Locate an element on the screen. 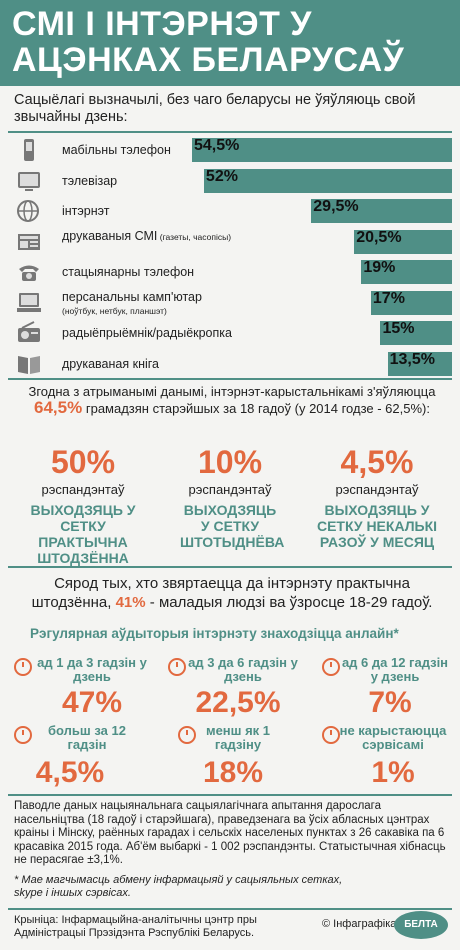 Image resolution: width=460 pixels, height=950 pixels. bar-value-label: 20,5% is located at coordinates (379, 237).